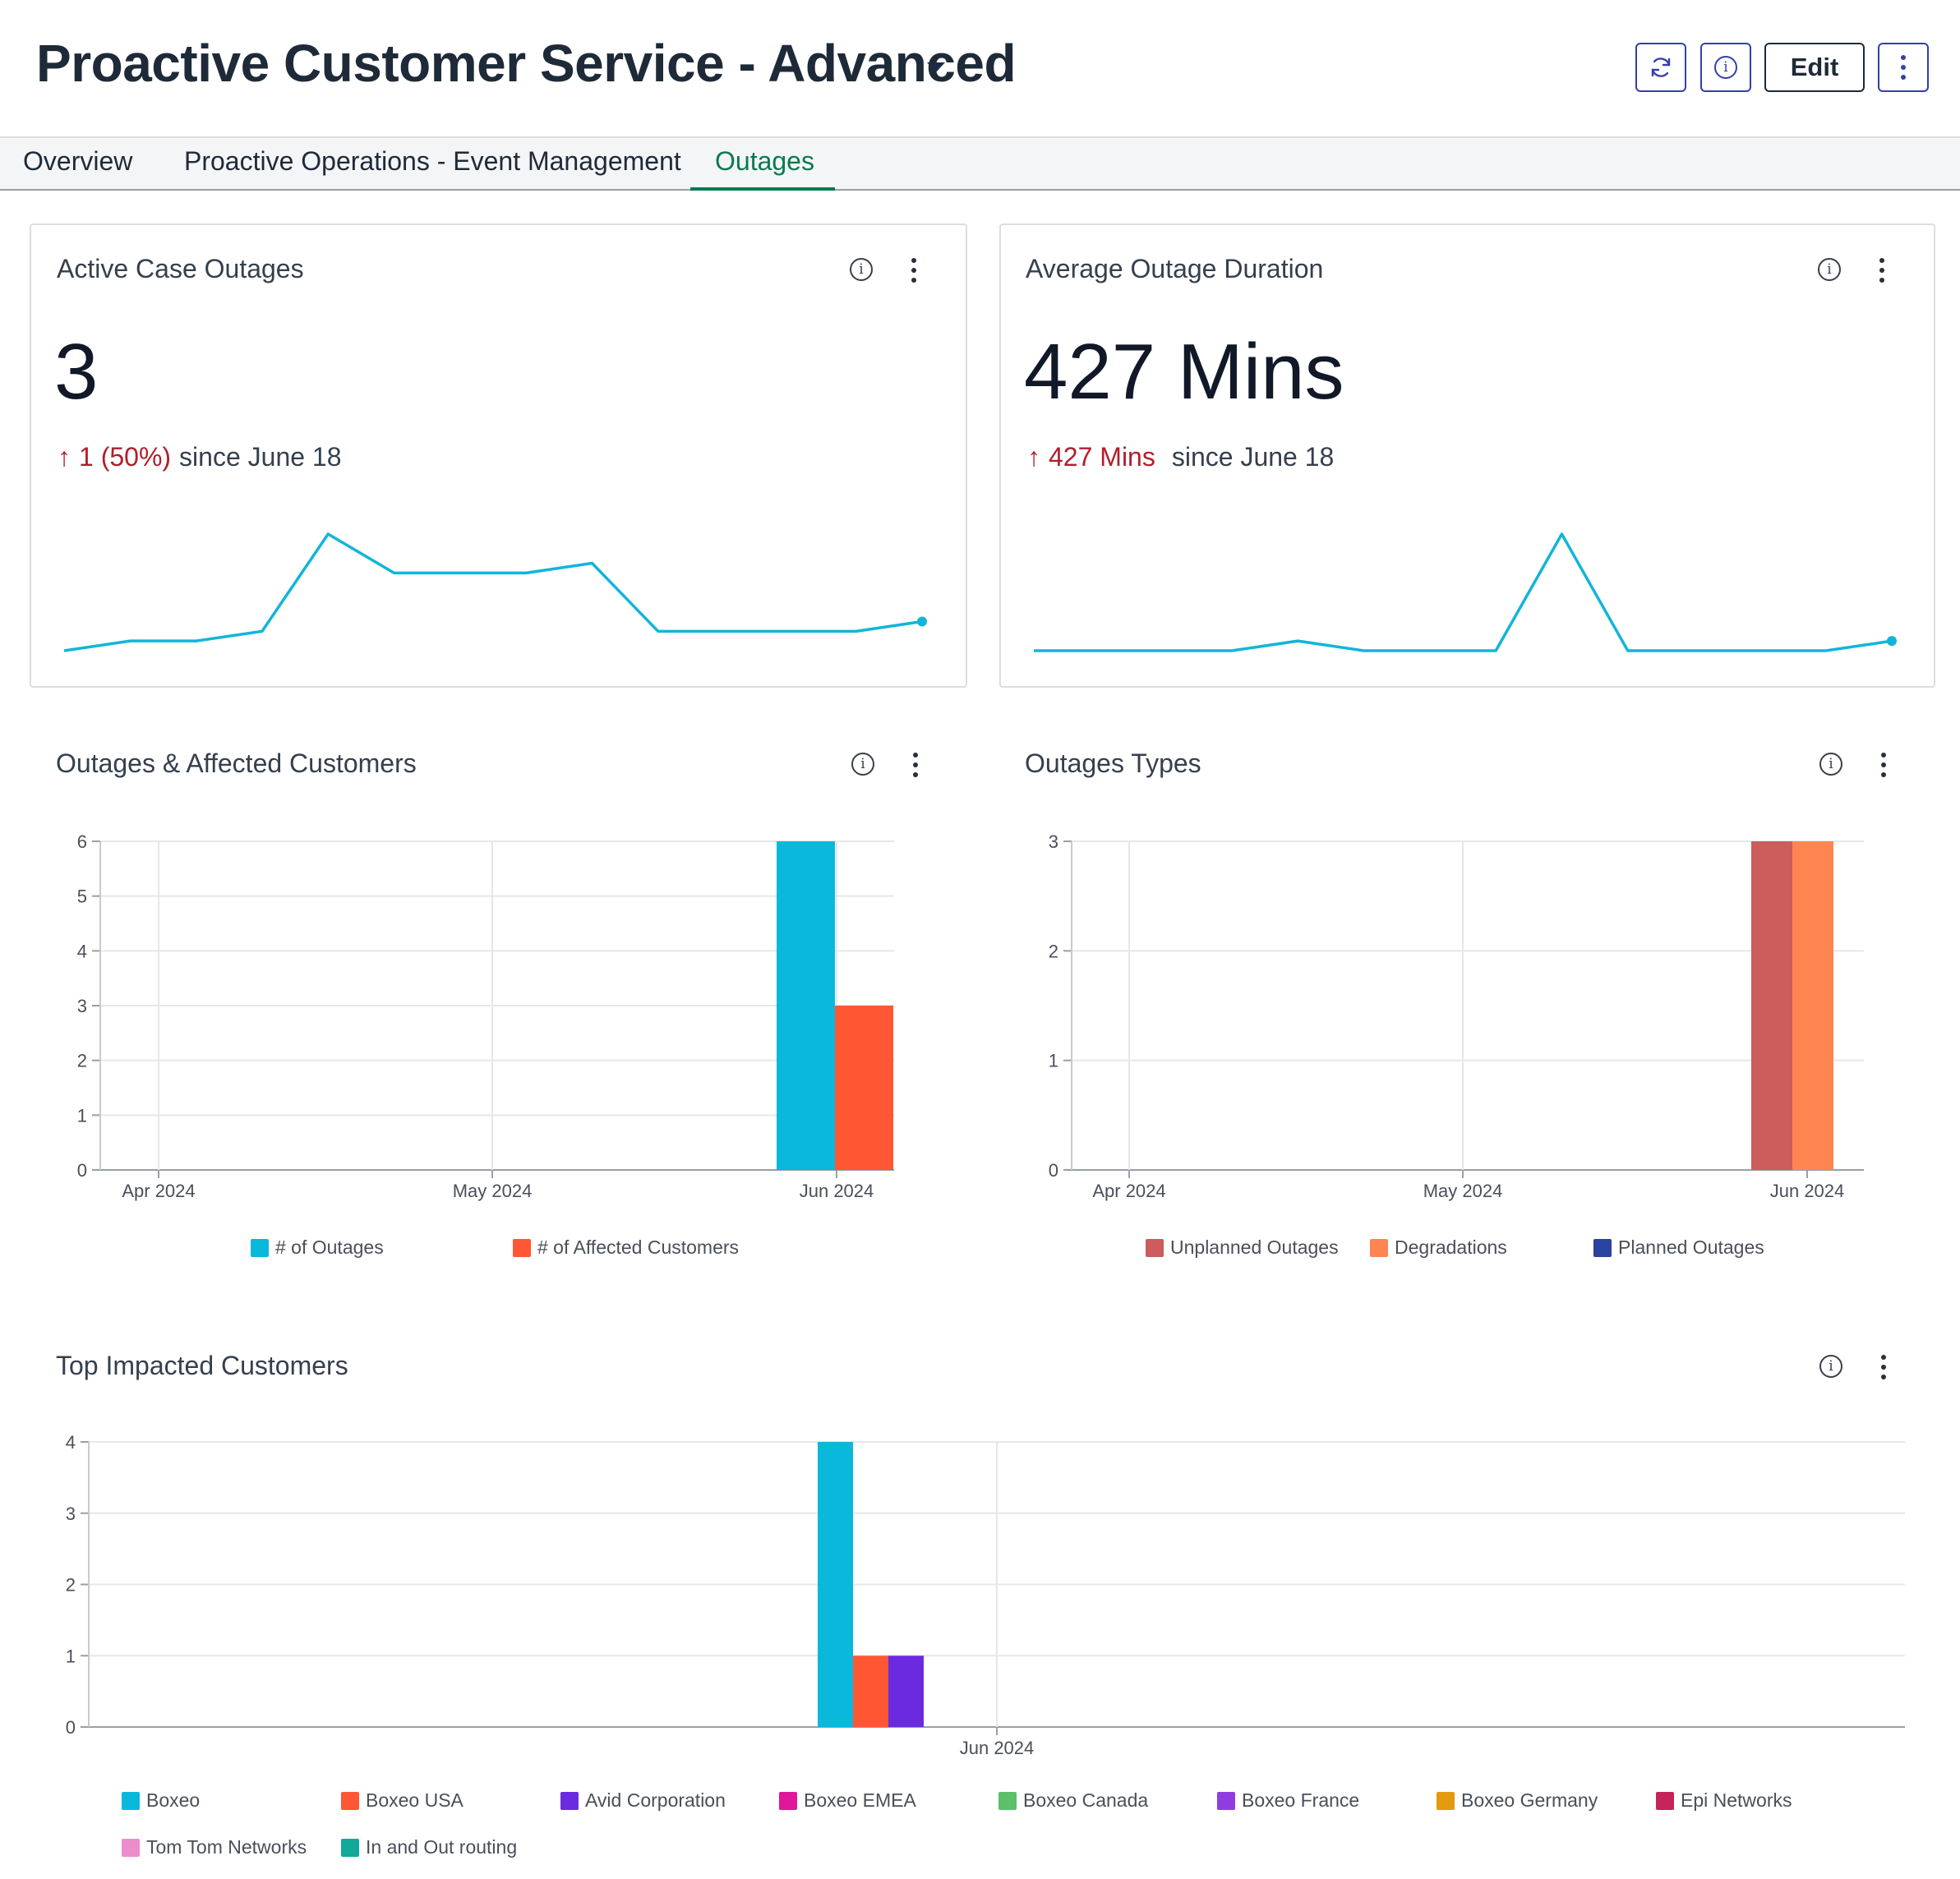 This screenshot has width=1960, height=1879. Describe the element at coordinates (173, 1800) in the screenshot. I see `legend-label: Boxeo` at that location.